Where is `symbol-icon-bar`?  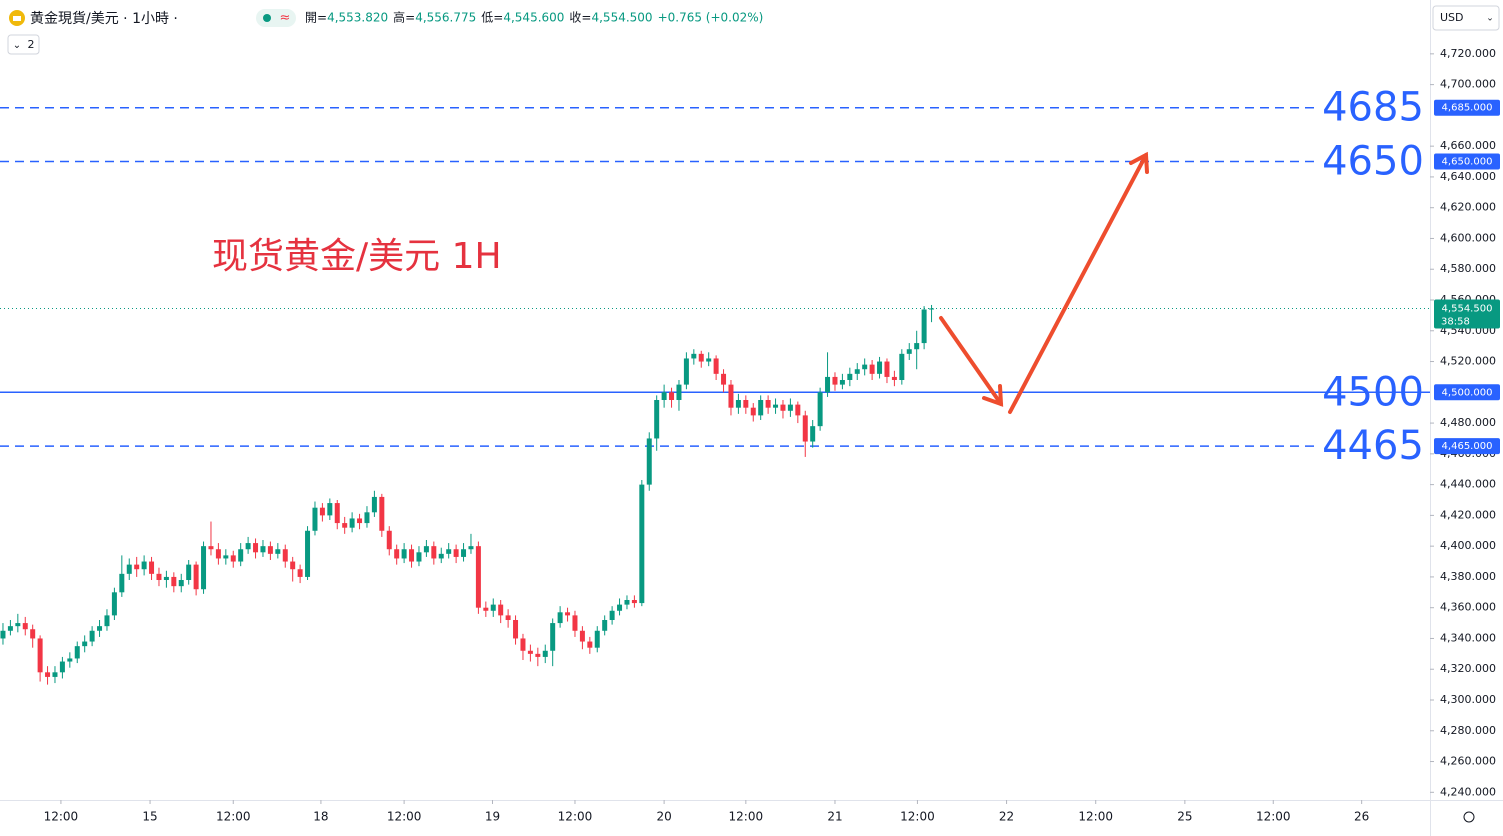
symbol-icon-bar is located at coordinates (17, 18).